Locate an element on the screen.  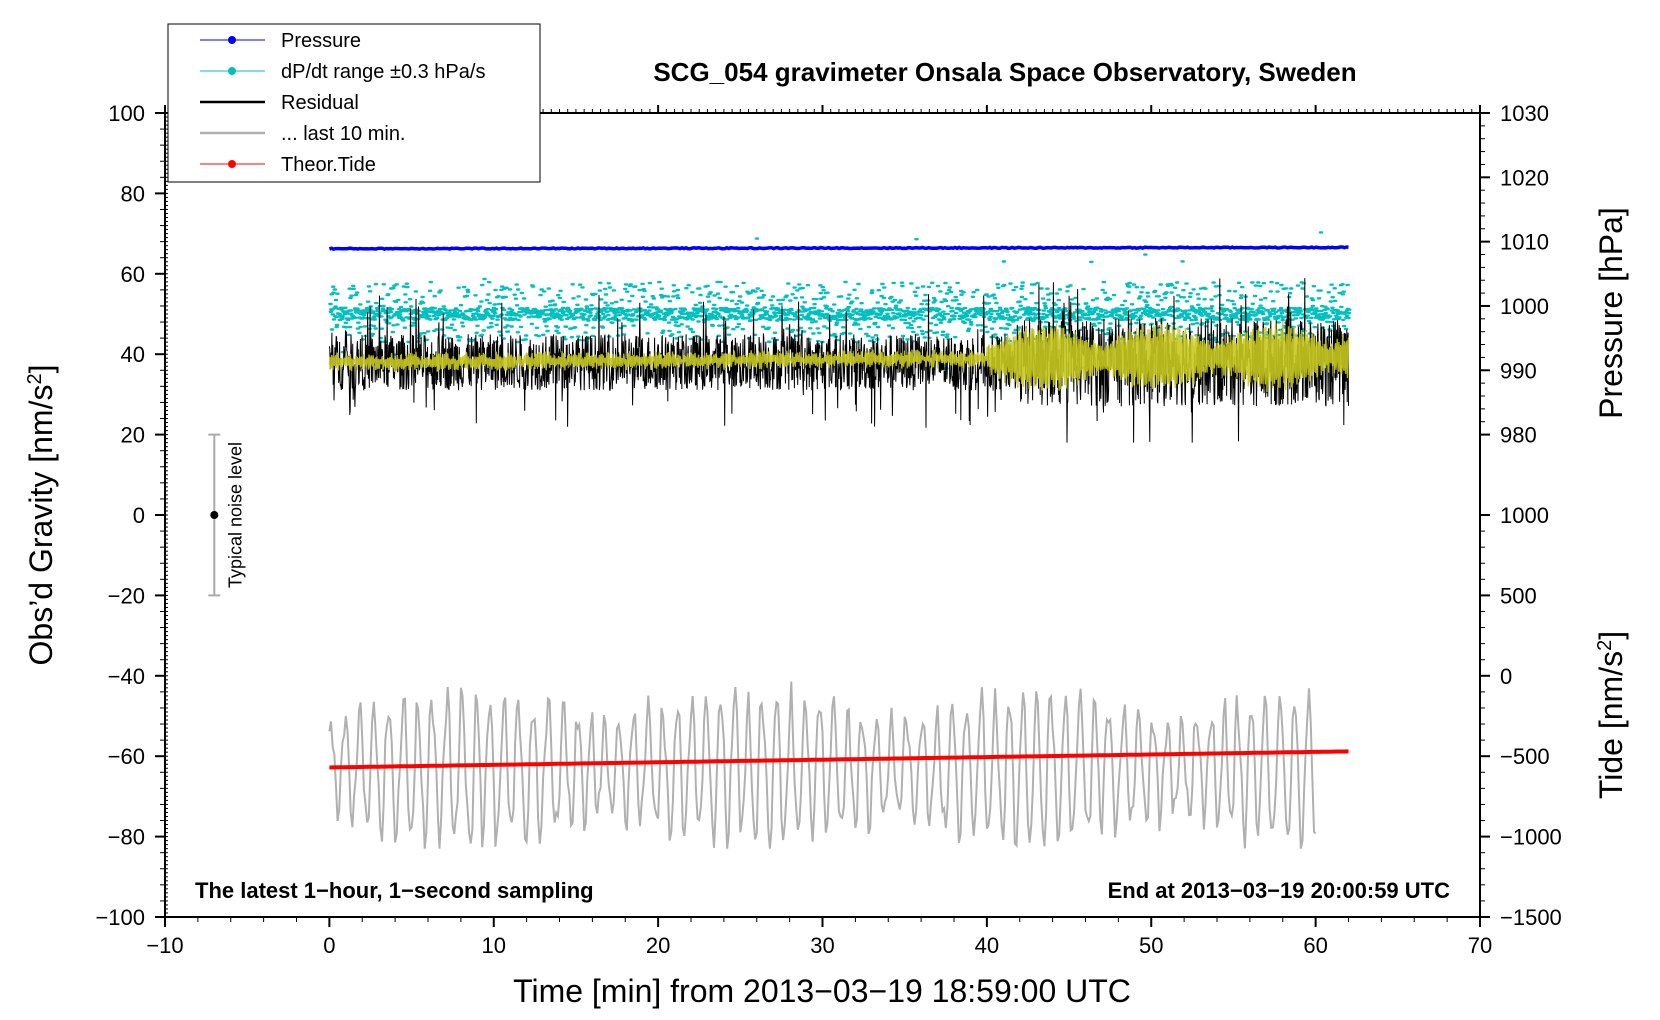
y-tick-label: −40 is located at coordinates (126, 676).